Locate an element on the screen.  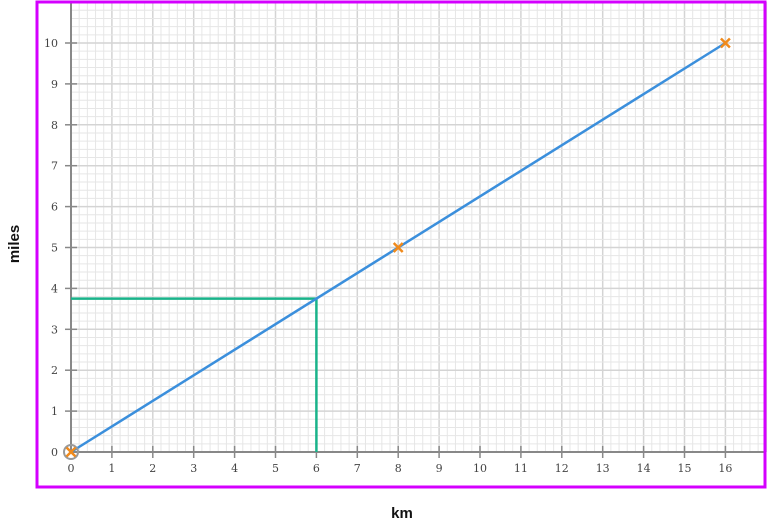
x-tick-label: 13 is located at coordinates (603, 468).